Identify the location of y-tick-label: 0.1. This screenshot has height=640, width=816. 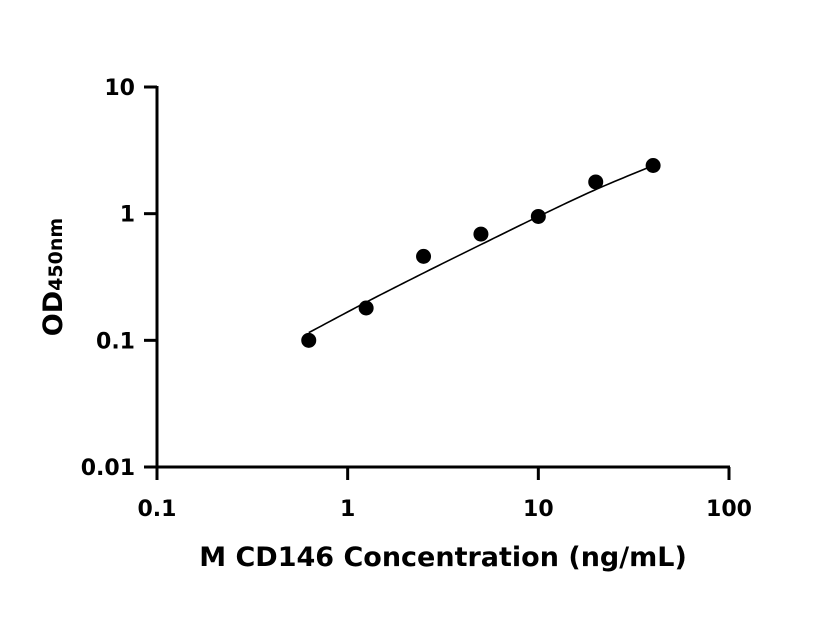
(115, 341).